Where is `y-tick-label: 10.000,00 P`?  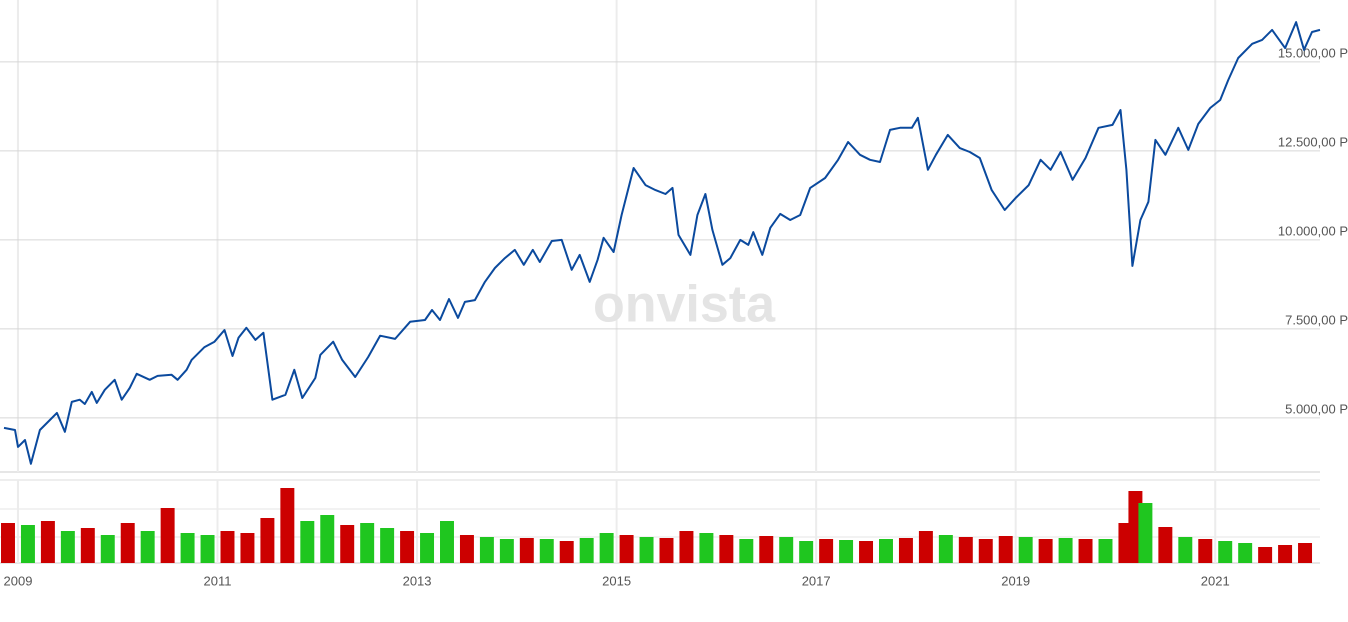
y-tick-label: 10.000,00 P is located at coordinates (1313, 230).